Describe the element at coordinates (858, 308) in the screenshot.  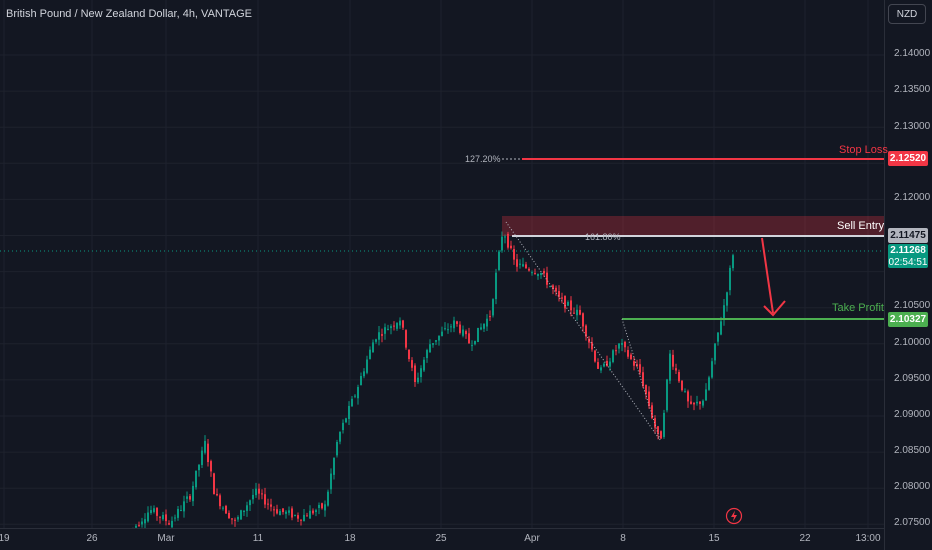
I see `take-profit-label: Take Profit` at that location.